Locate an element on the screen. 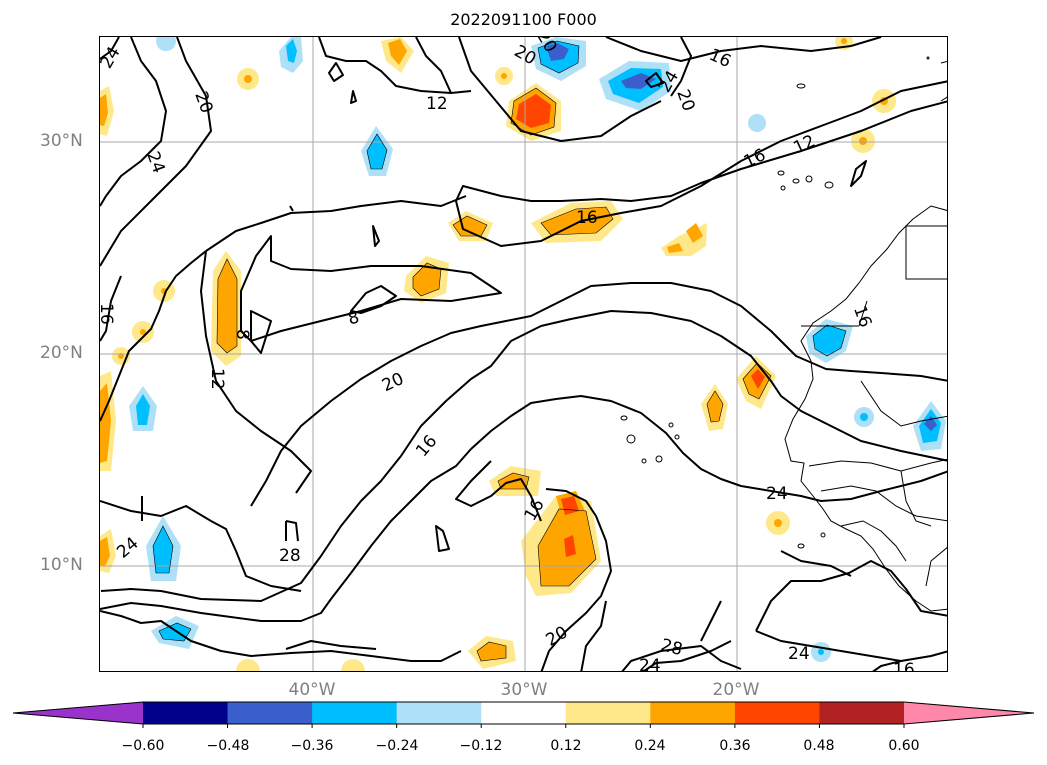 This screenshot has width=1047, height=765. colorbar-tick-label: 0.24 is located at coordinates (650, 746).